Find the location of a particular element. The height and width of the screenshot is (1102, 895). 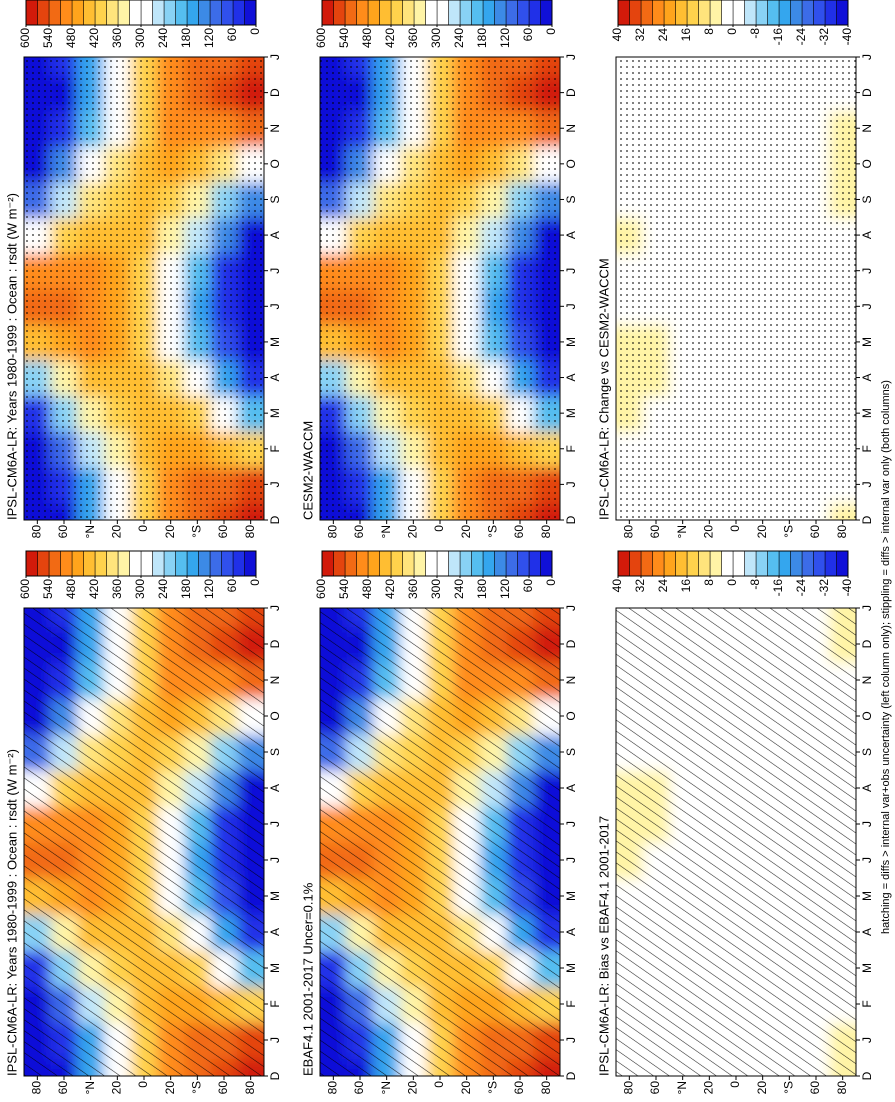

y-tick-label: 0 is located at coordinates (143, 528).